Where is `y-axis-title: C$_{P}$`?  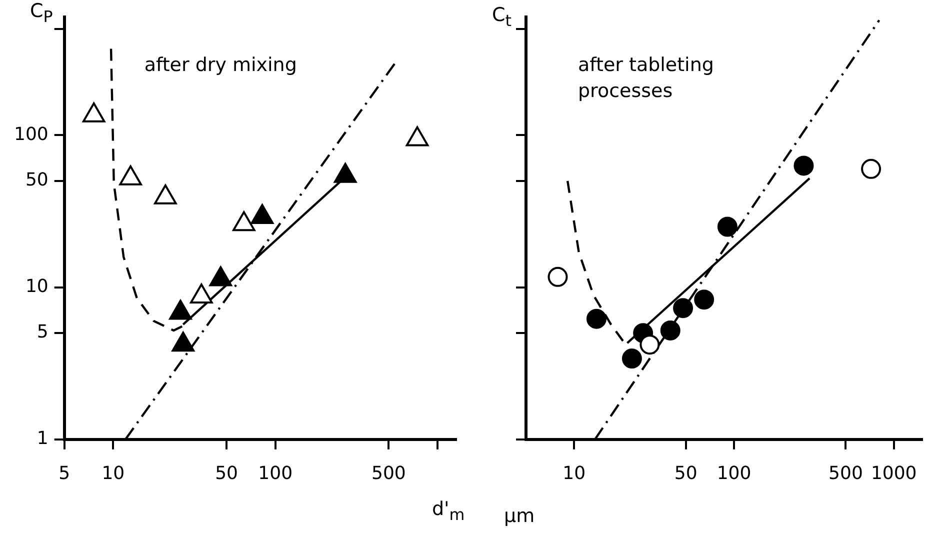
y-axis-title: C$_{P}$ is located at coordinates (41, 13).